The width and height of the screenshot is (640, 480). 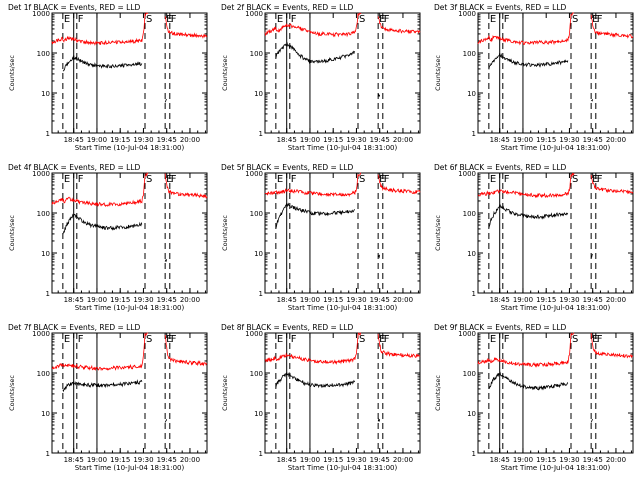 I want to click on panel-title: Det 1f BLACK = Events, RED = LLD, so click(x=74, y=7).